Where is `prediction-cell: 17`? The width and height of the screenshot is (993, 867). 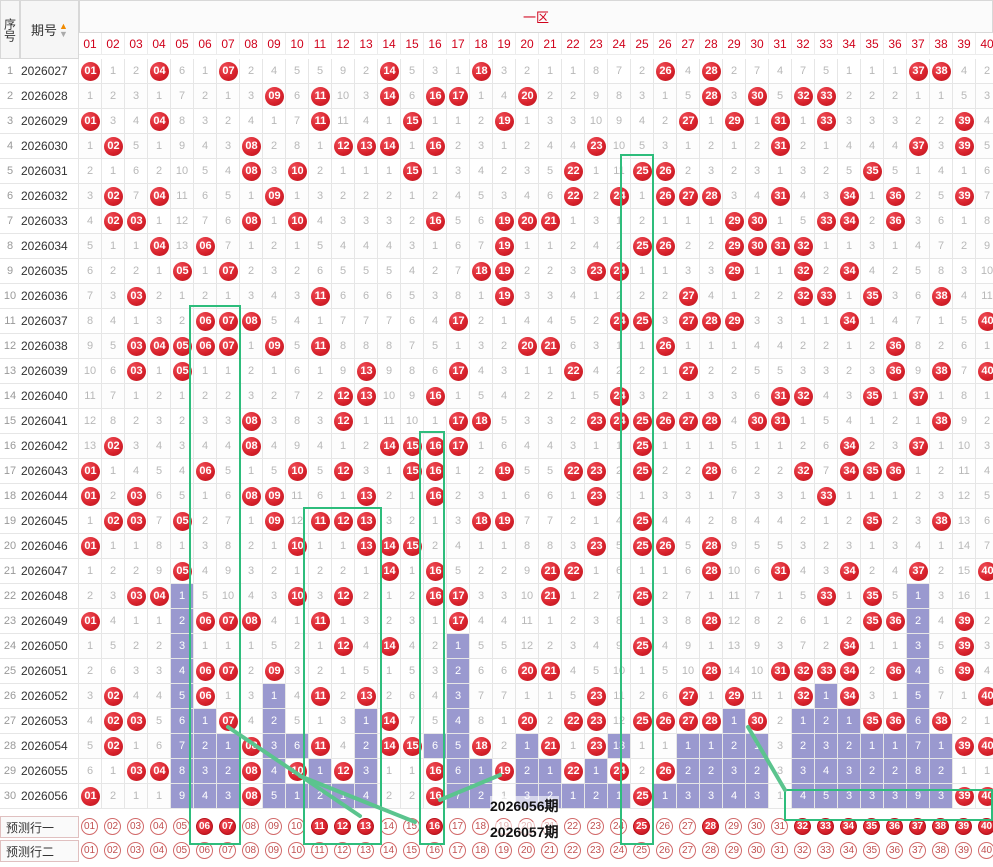
prediction-cell: 17 is located at coordinates (458, 851).